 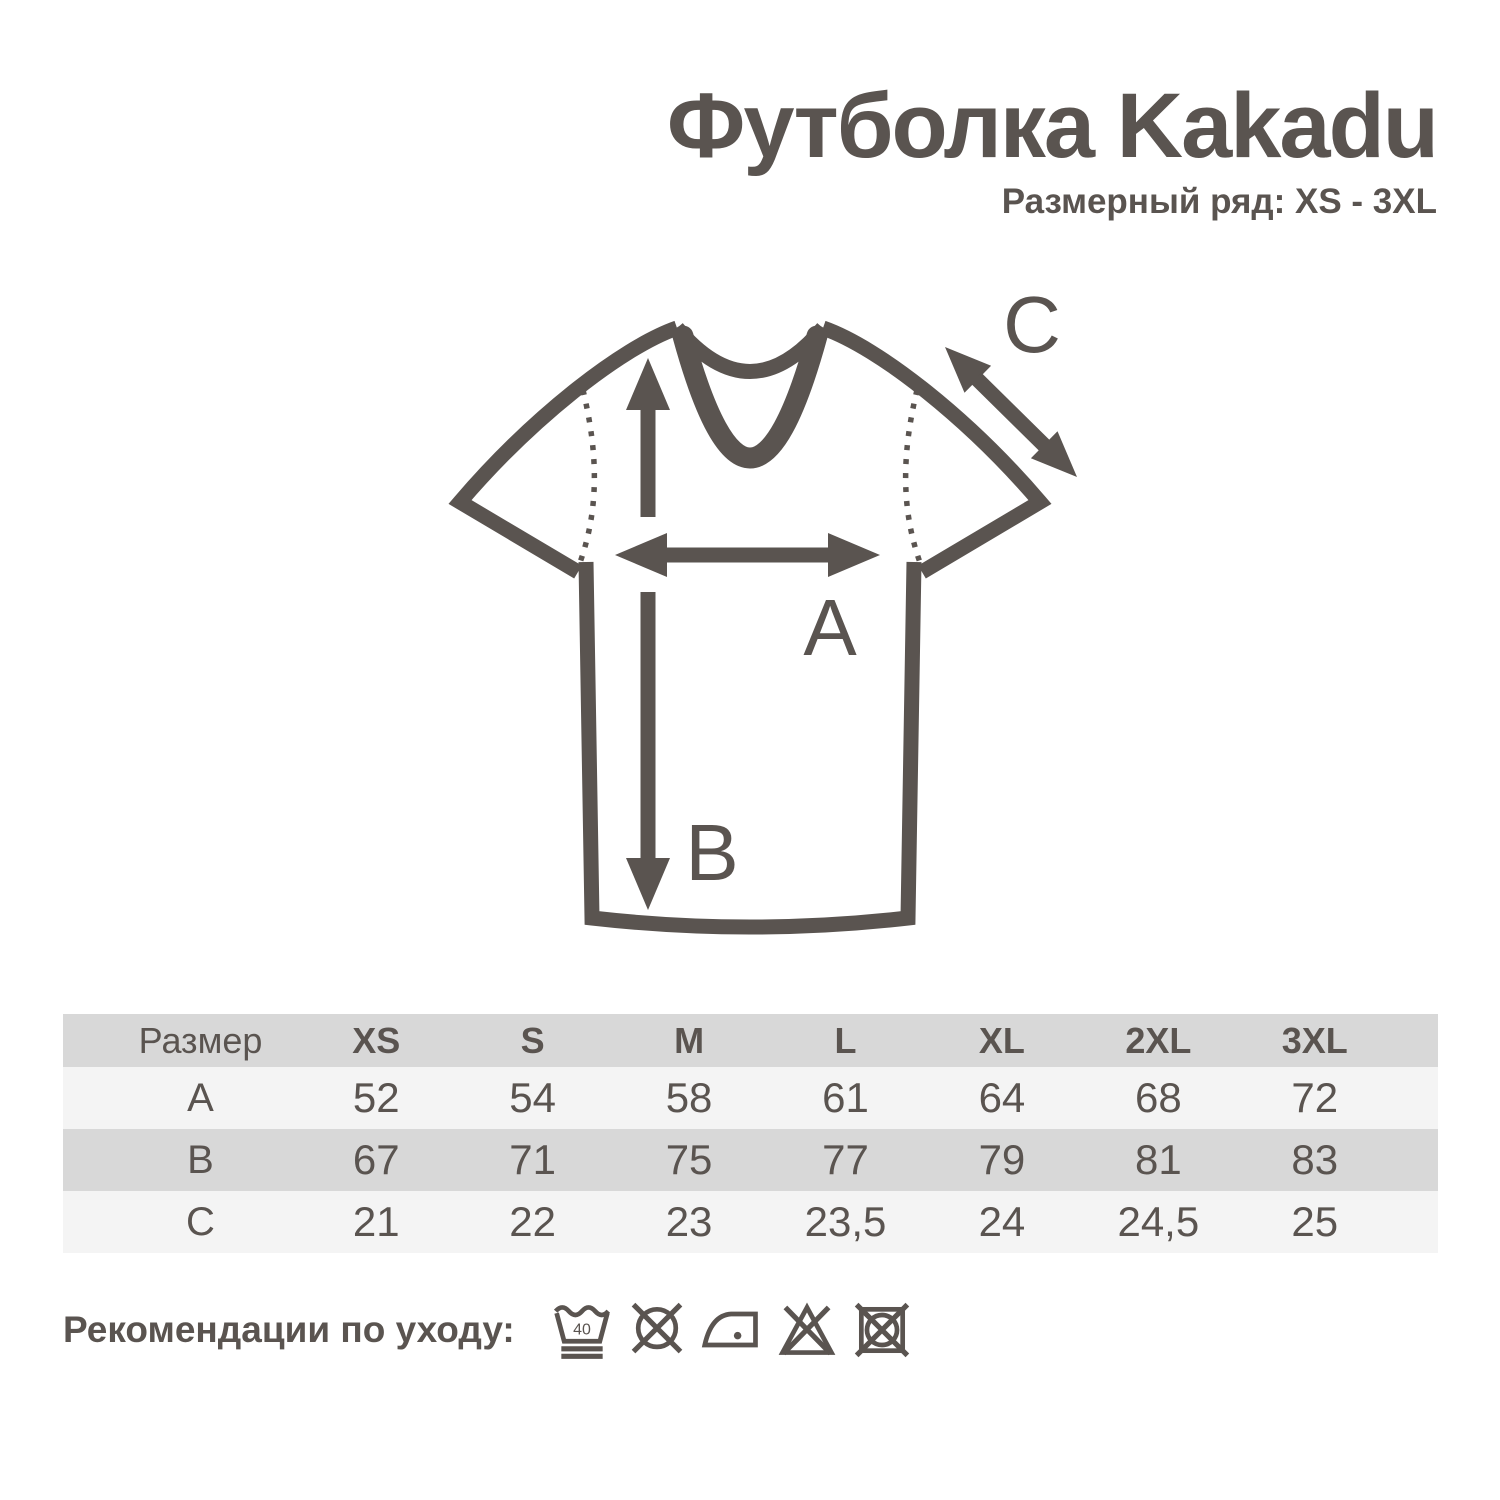 I want to click on size-table-row-b: B 67 71 75 77 79 81 83, so click(x=750, y=1160).